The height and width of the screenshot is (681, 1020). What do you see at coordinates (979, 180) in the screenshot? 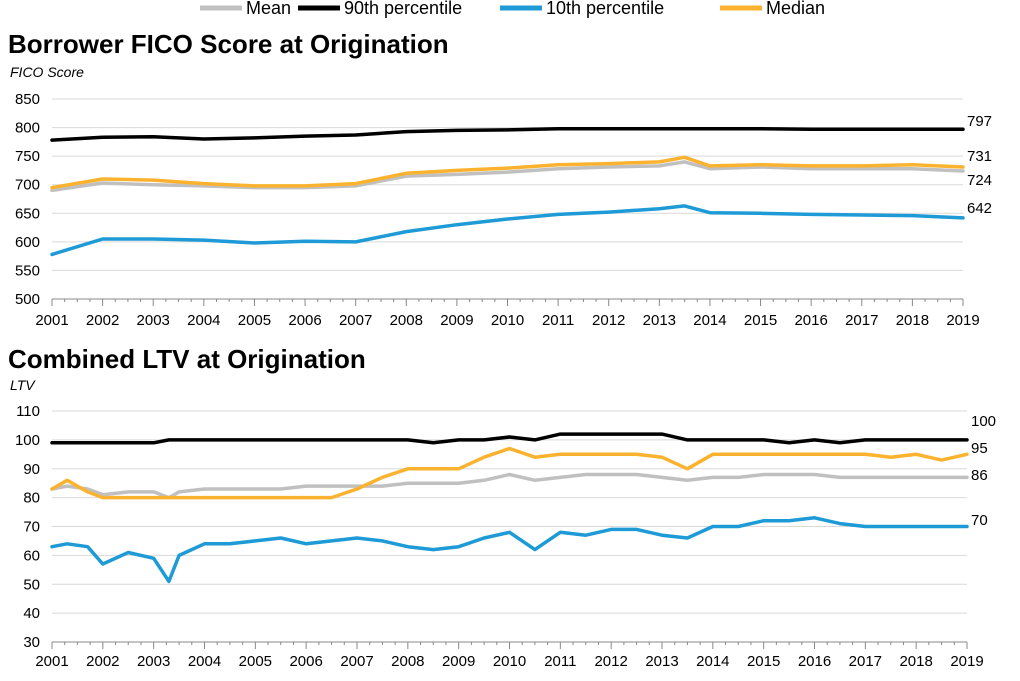
I see `fico-end-label-mean: 724` at bounding box center [979, 180].